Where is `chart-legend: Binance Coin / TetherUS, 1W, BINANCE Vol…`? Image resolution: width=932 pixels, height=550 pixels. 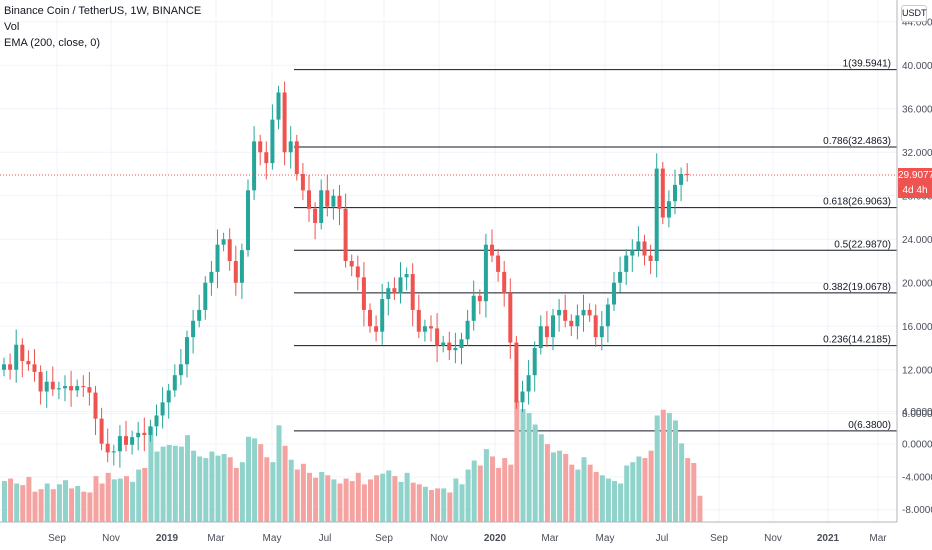
chart-legend: Binance Coin / TetherUS, 1W, BINANCE Vol… is located at coordinates (102, 27).